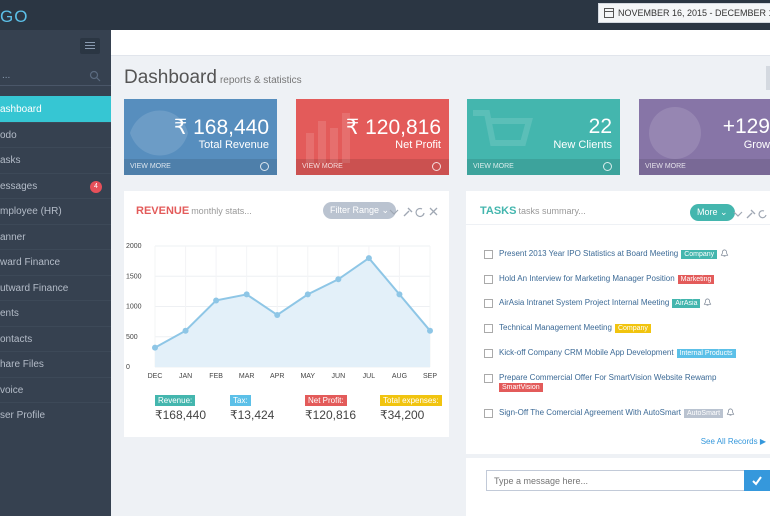  Describe the element at coordinates (252, 415) in the screenshot. I see `legend-value: ₹13,424` at that location.